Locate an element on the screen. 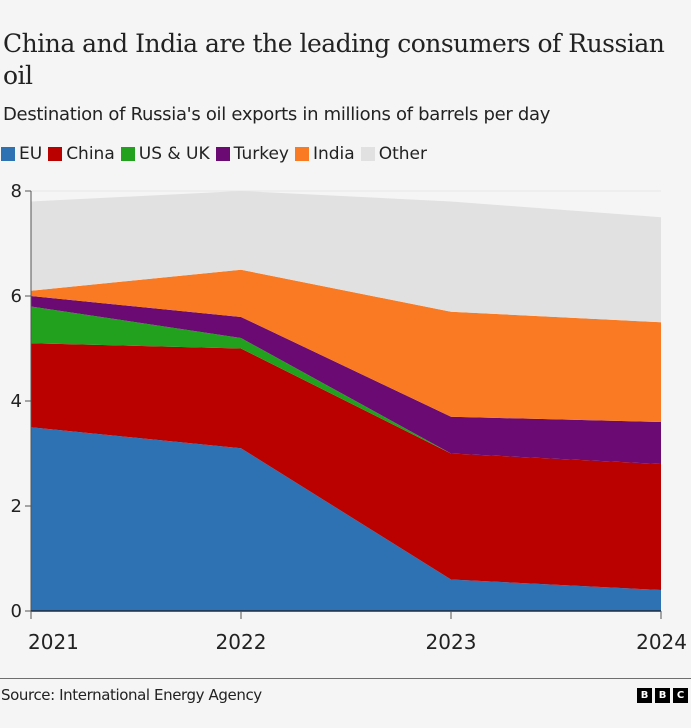 This screenshot has width=691, height=728. bbc-logo: B B C is located at coordinates (662, 695).